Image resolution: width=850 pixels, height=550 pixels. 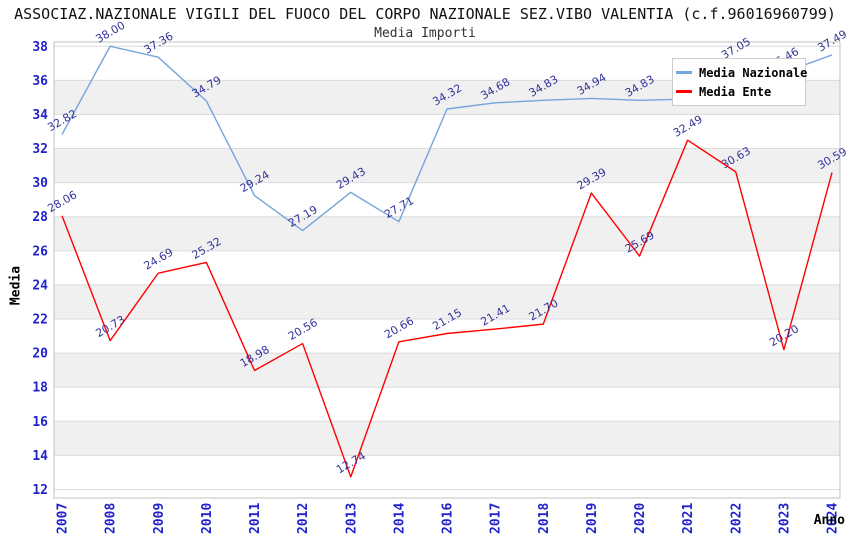 What do you see at coordinates (684, 91) in the screenshot?
I see `media-ente-line-swatch` at bounding box center [684, 91].